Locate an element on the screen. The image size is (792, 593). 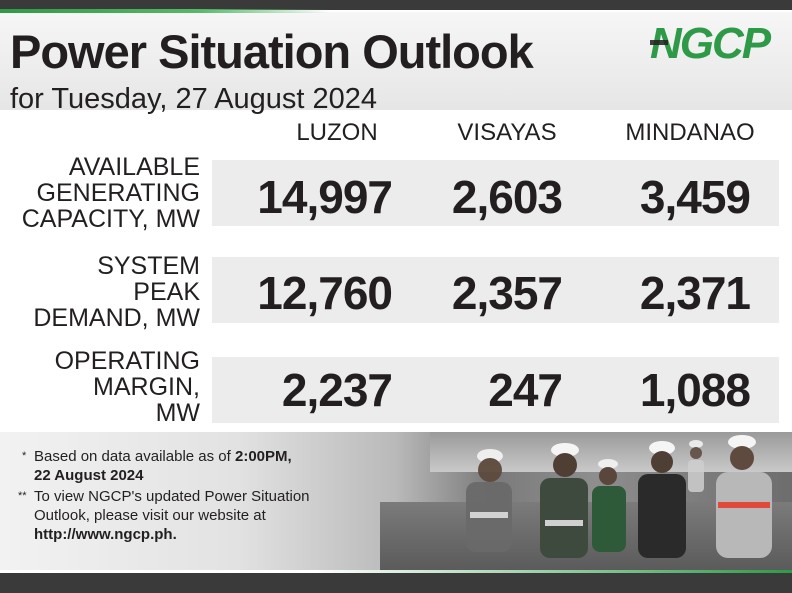
footnote-time: 2:00PM, is located at coordinates (263, 456).